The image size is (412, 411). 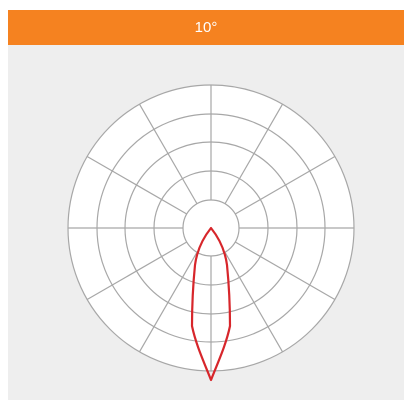 What do you see at coordinates (211, 304) in the screenshot?
I see `beam-curve` at bounding box center [211, 304].